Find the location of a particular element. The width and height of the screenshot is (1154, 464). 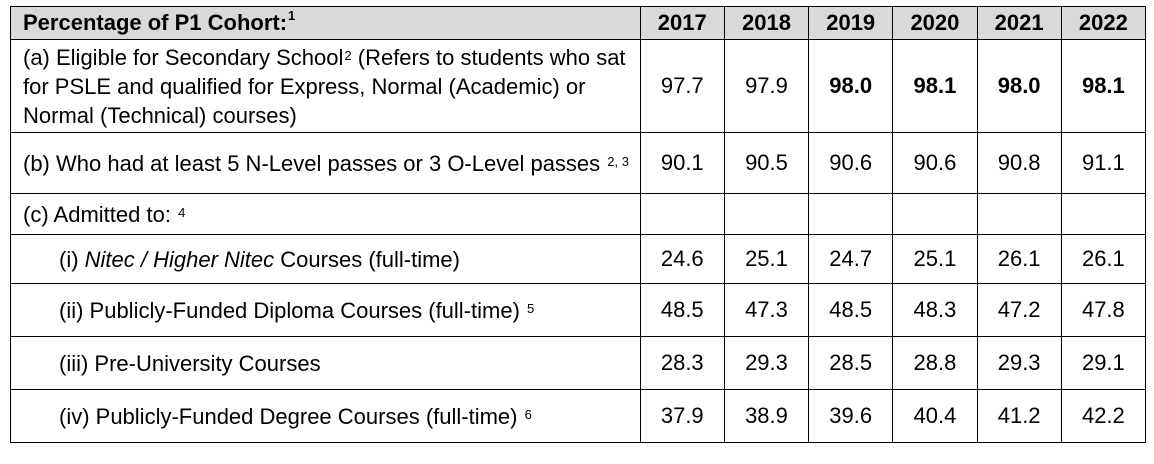

cell-value: 47.8 is located at coordinates (1103, 310).